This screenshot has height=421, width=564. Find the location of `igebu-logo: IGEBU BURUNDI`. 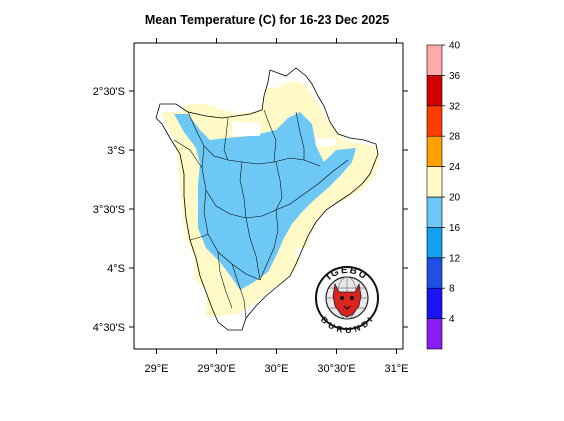

igebu-logo: IGEBU BURUNDI is located at coordinates (347, 300).